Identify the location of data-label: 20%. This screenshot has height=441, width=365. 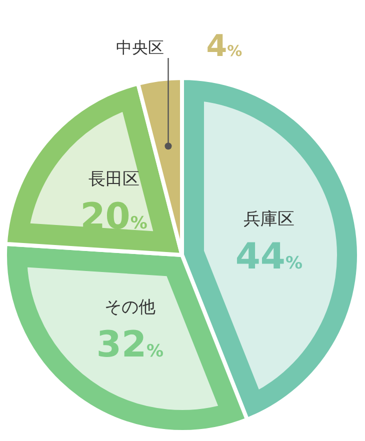
(114, 217).